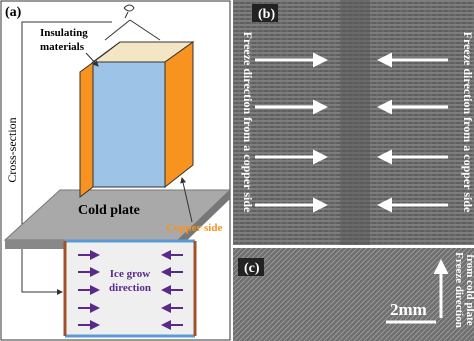 This screenshot has height=341, width=474. I want to click on ice-label: direction, so click(130, 288).